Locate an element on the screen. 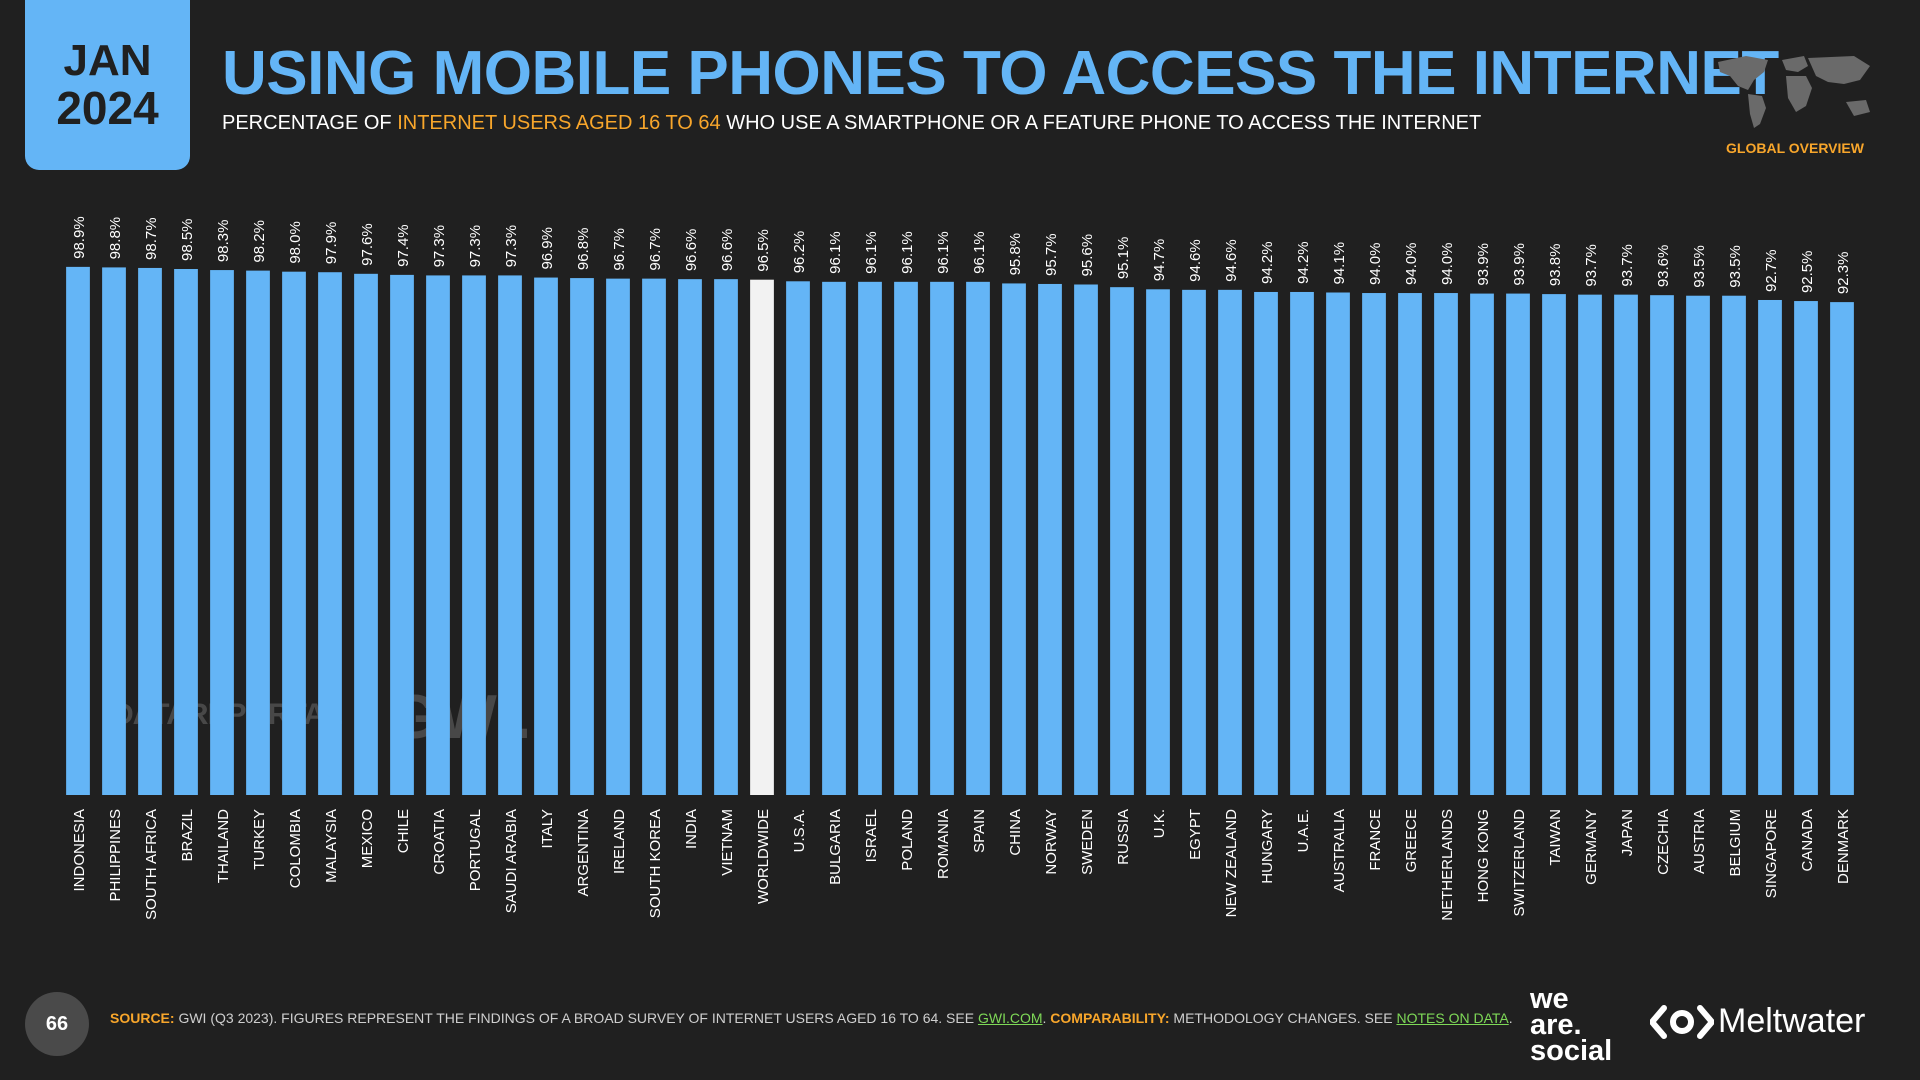  bar-malaysia is located at coordinates (330, 533).